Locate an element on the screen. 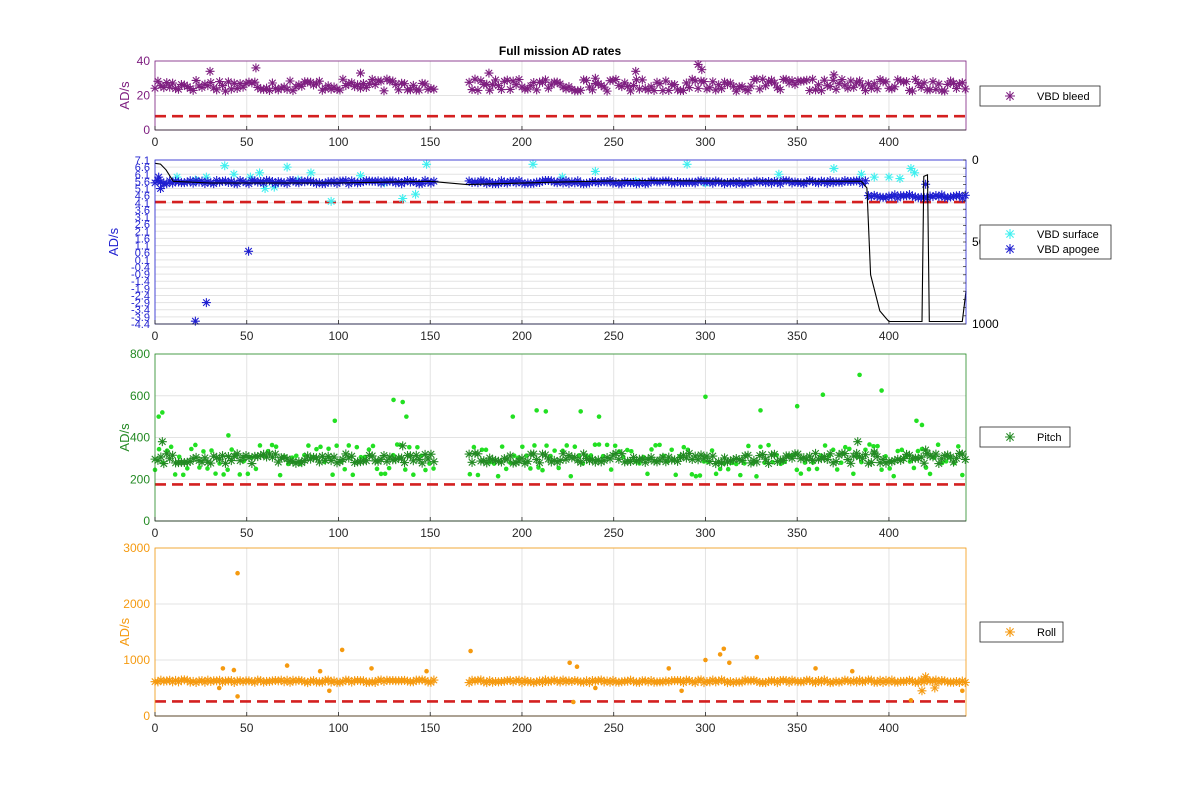 The image size is (1200, 804). legend: VBD surface VBD apogee is located at coordinates (1045, 242).